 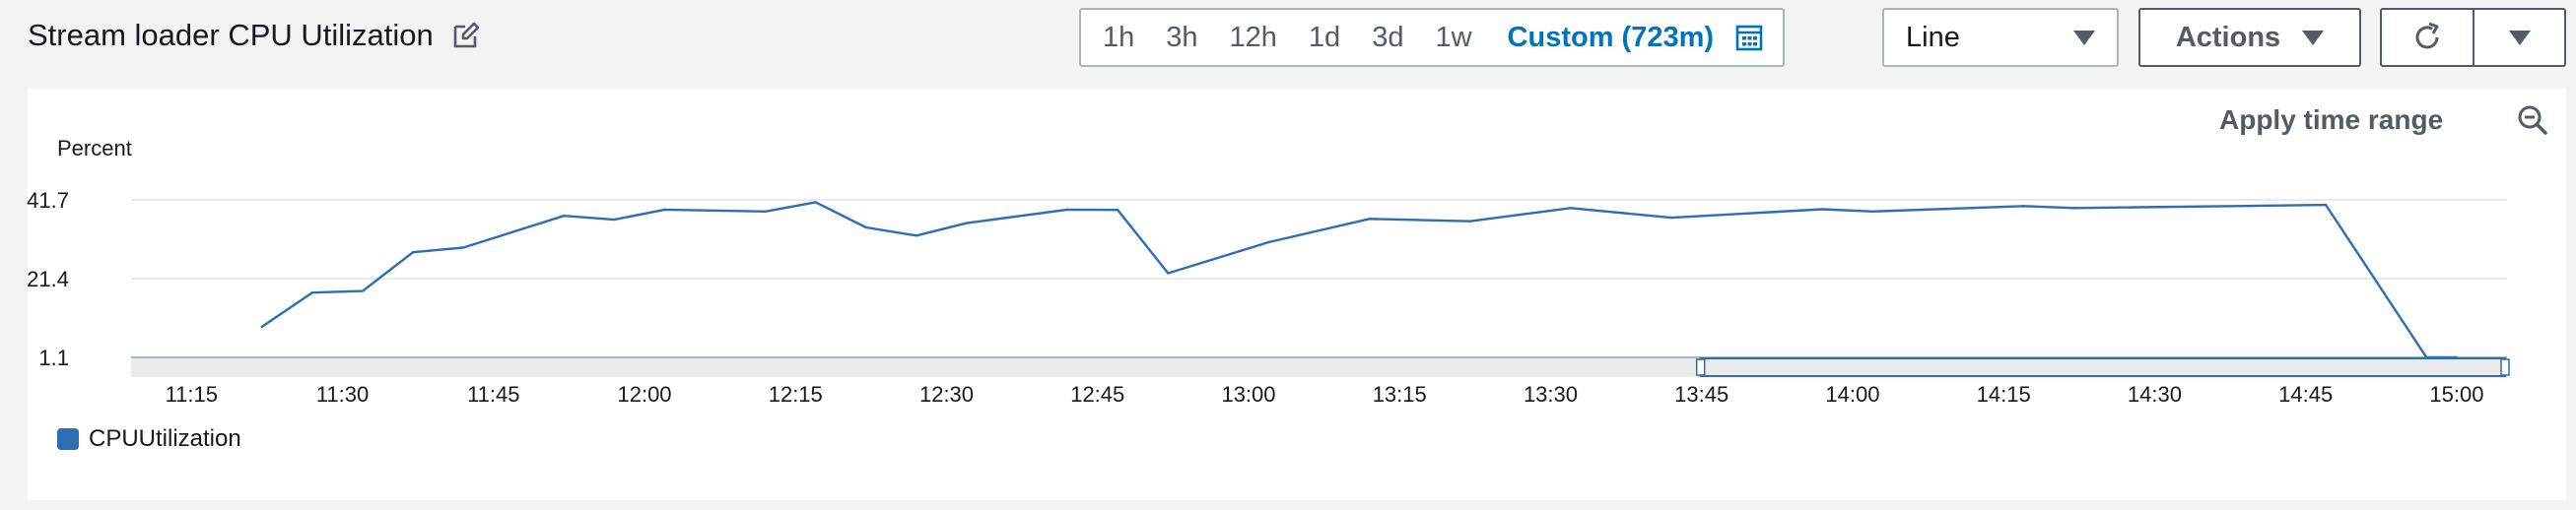 What do you see at coordinates (644, 394) in the screenshot?
I see `x-tick-label: 12:00` at bounding box center [644, 394].